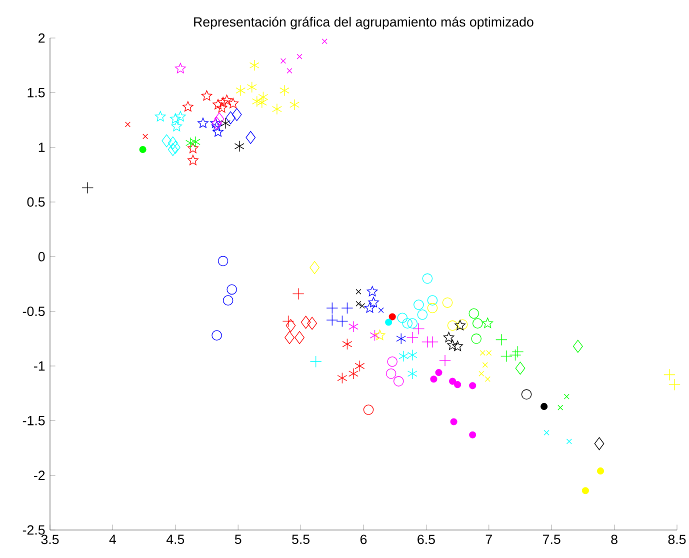 This screenshot has width=689, height=558. I want to click on x-tick-label: 3.5, so click(50, 539).